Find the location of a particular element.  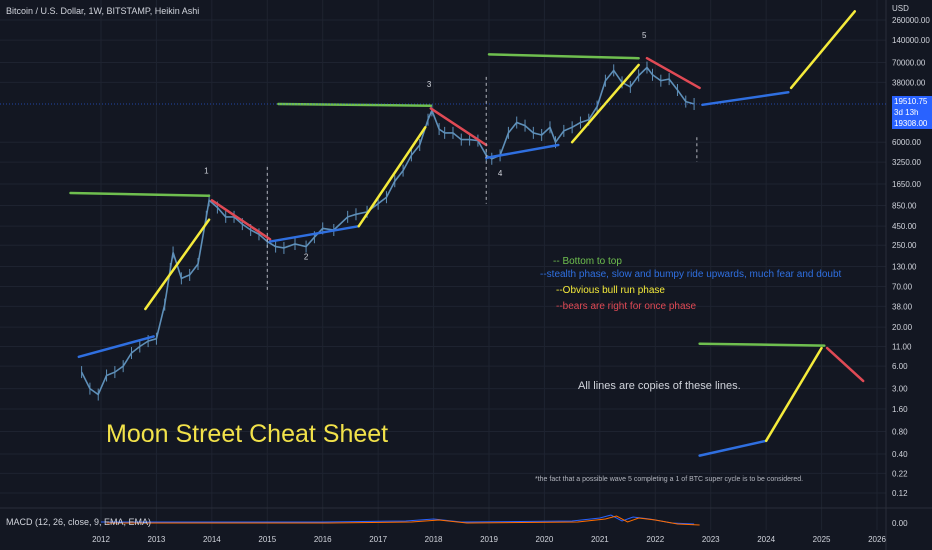

stealth-line-cycle2 is located at coordinates (314, 233).